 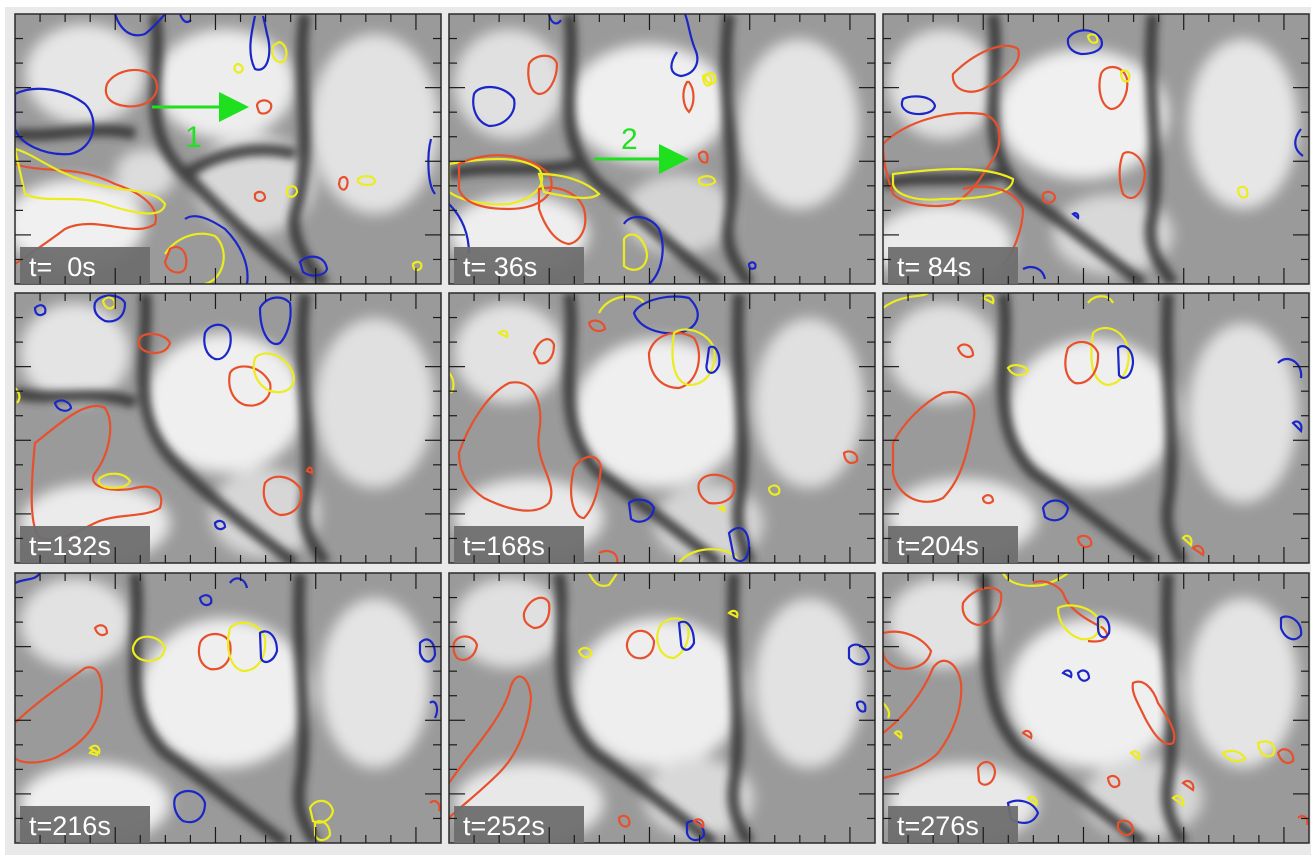 I want to click on time-label: t= 0s, so click(x=62, y=267).